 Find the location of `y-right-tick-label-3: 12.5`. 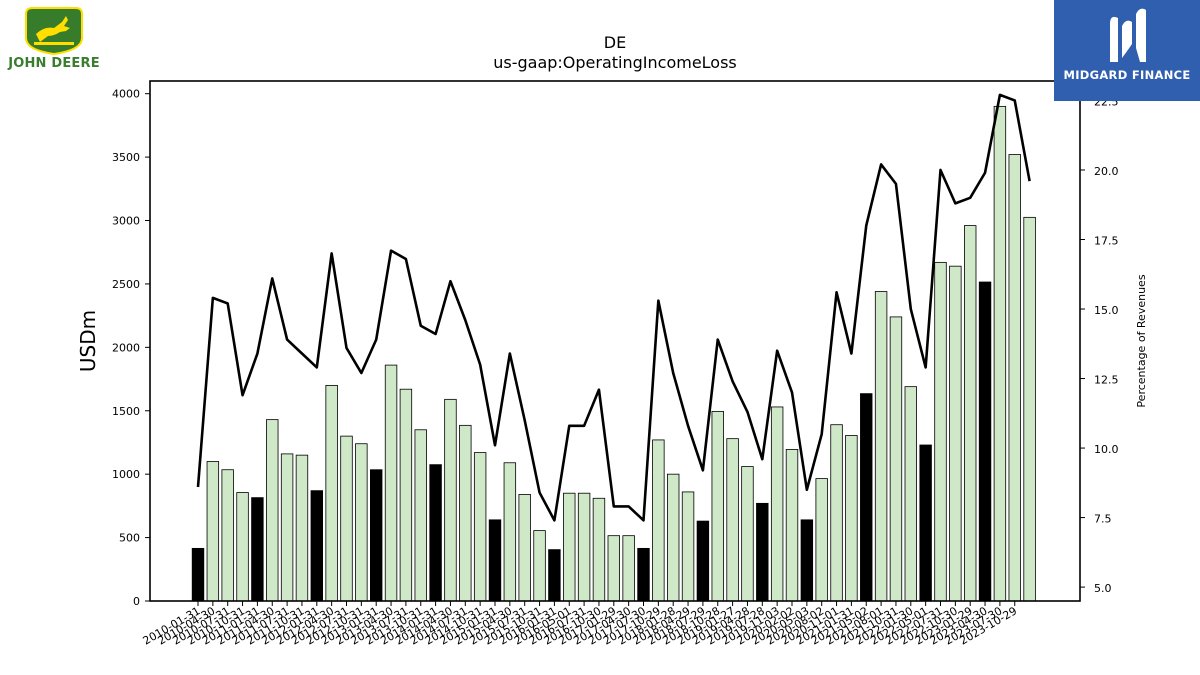

y-right-tick-label-3: 12.5 is located at coordinates (1106, 380).